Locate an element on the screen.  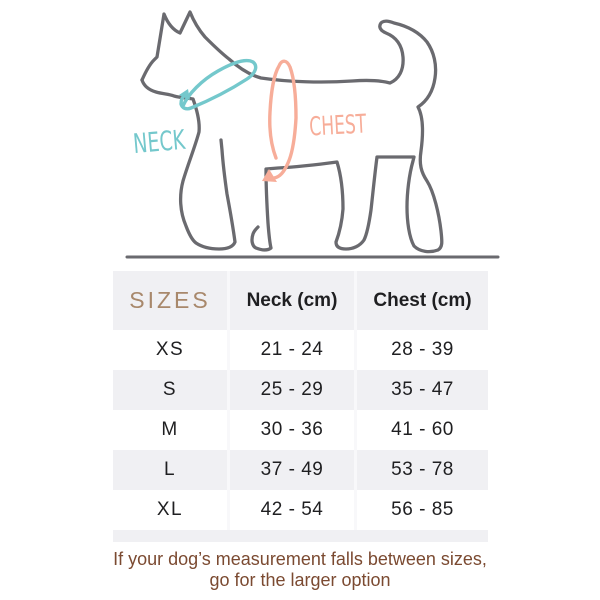
row-xs-chest: 28 - 39 is located at coordinates (422, 350).